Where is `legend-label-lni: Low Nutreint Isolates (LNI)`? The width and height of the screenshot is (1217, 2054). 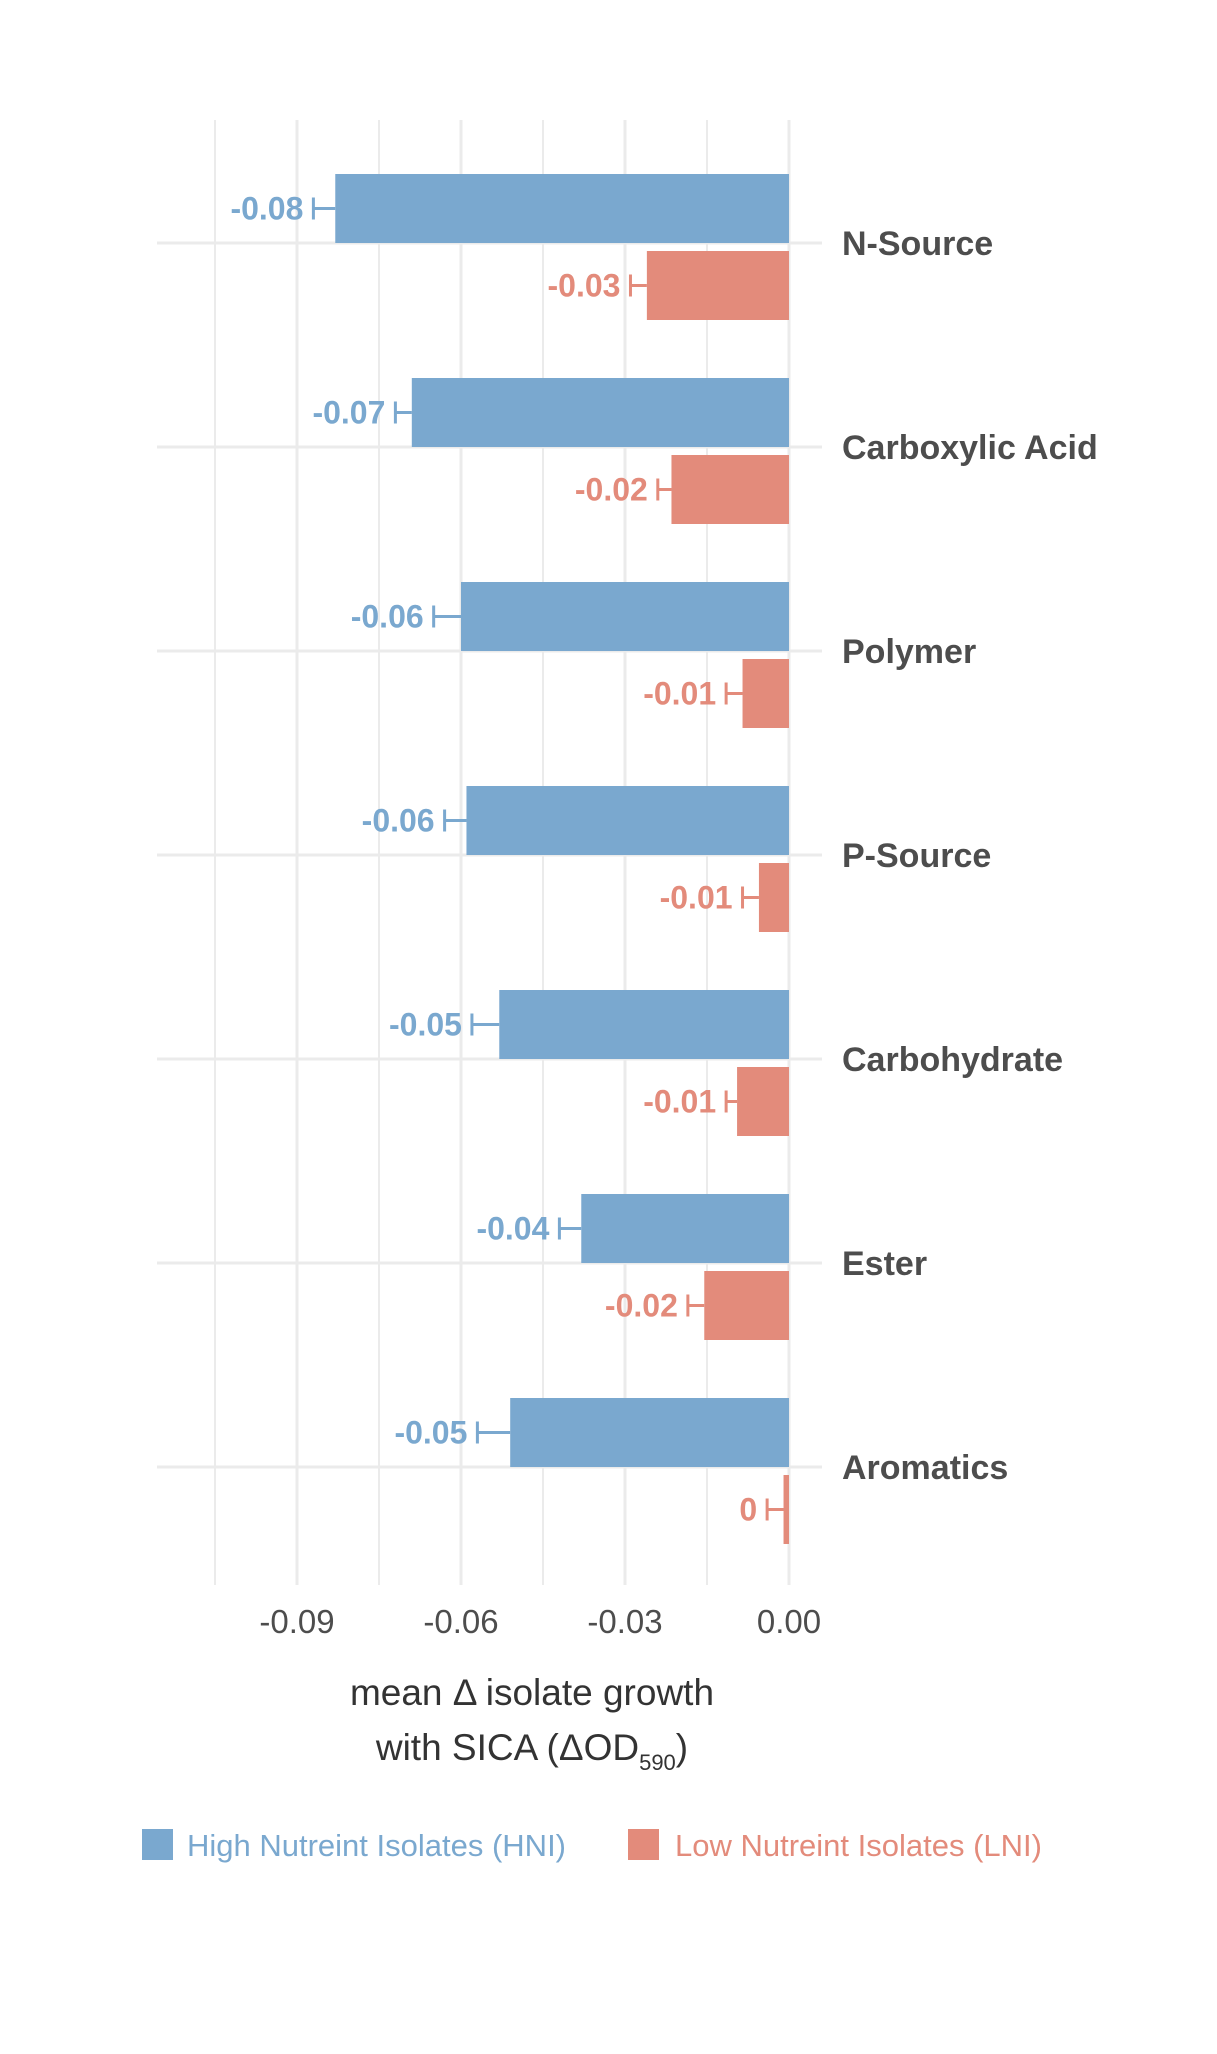 legend-label-lni: Low Nutreint Isolates (LNI) is located at coordinates (858, 1845).